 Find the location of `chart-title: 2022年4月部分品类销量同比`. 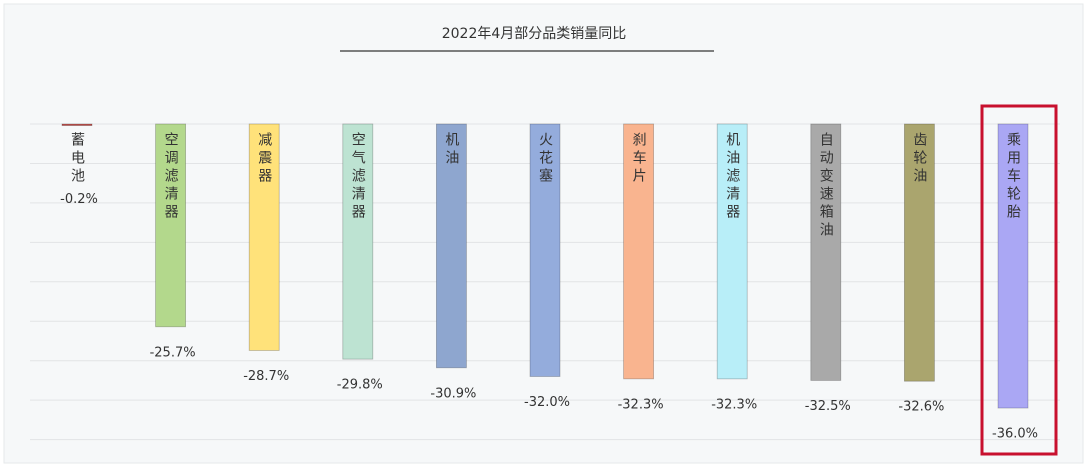

chart-title: 2022年4月部分品类销量同比 is located at coordinates (534, 34).